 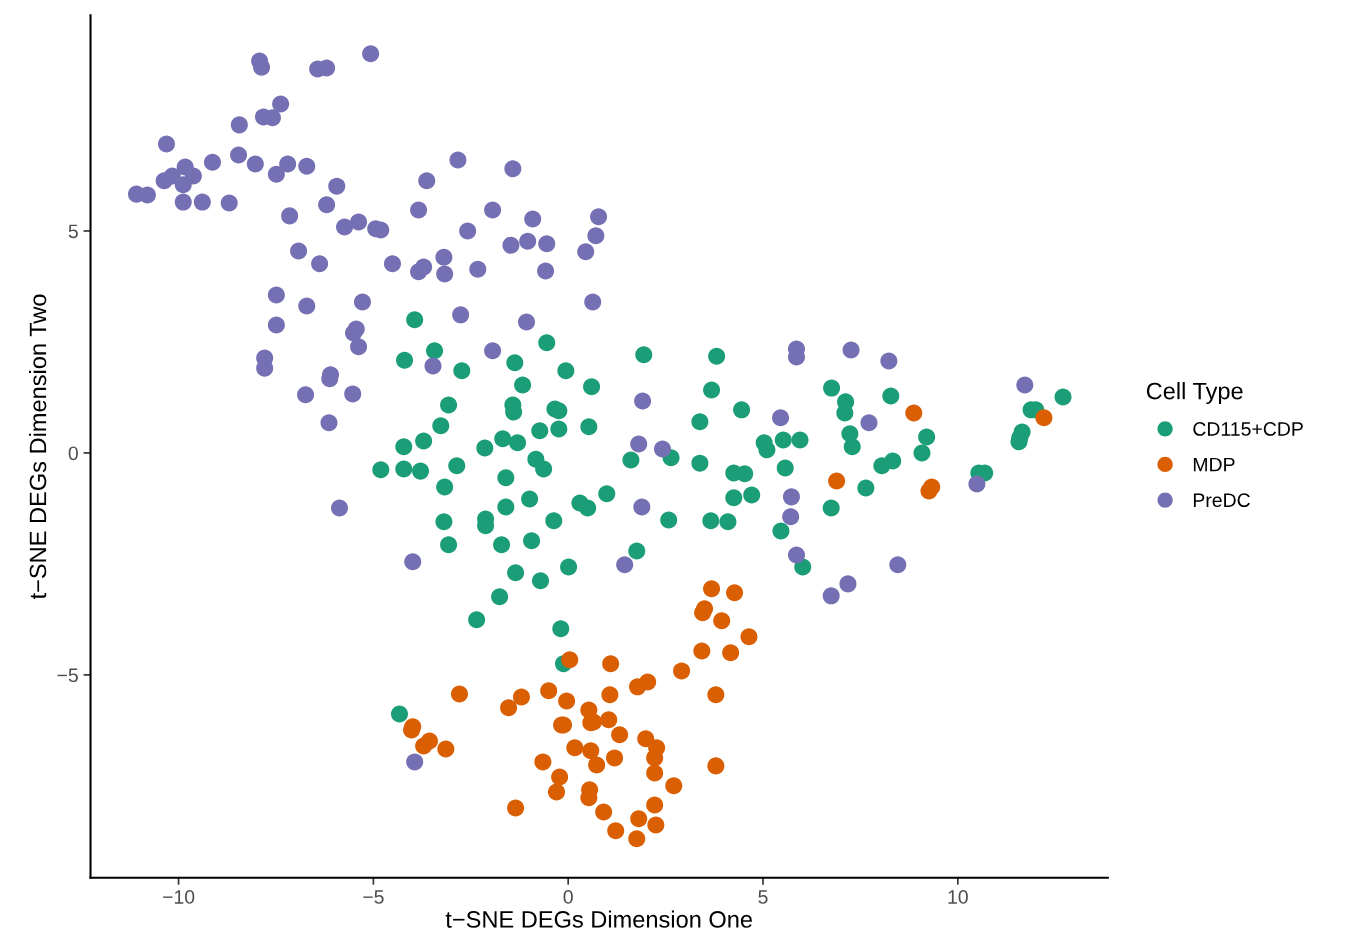 What do you see at coordinates (73, 231) in the screenshot?
I see `y-tick-label: 5` at bounding box center [73, 231].